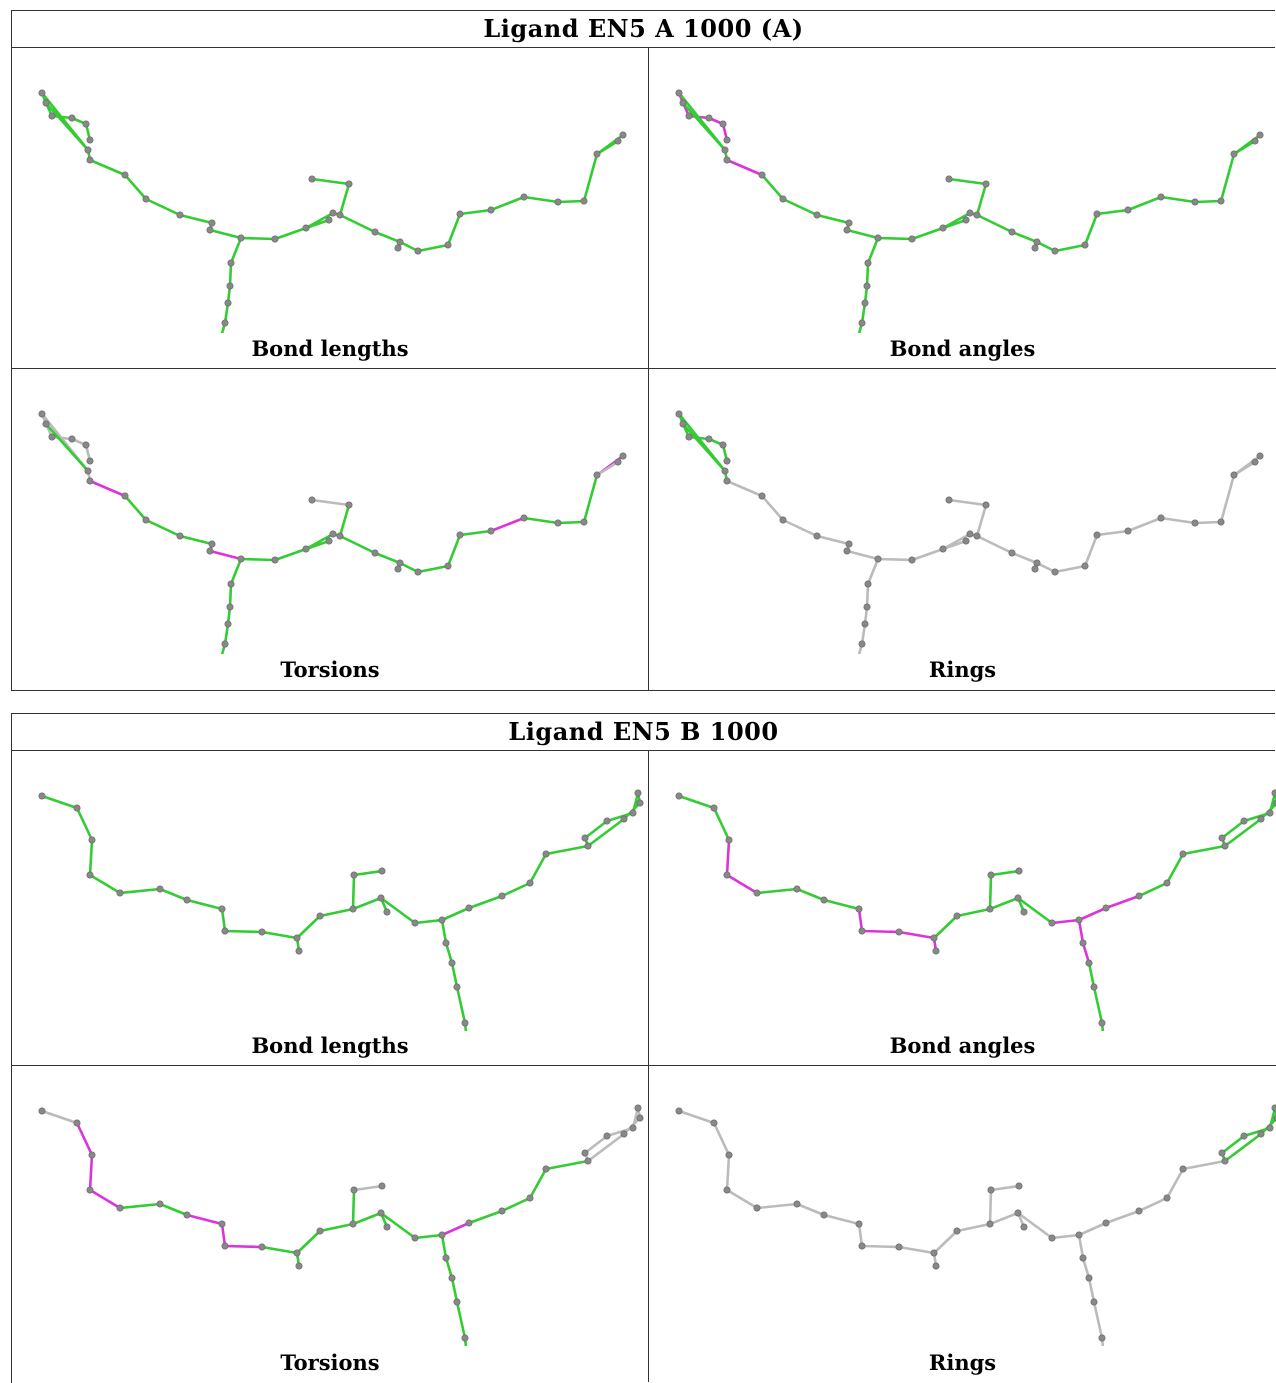 The image size is (1276, 1383). What do you see at coordinates (330, 1362) in the screenshot?
I see `ligand-b-torsions-caption: Torsions` at bounding box center [330, 1362].